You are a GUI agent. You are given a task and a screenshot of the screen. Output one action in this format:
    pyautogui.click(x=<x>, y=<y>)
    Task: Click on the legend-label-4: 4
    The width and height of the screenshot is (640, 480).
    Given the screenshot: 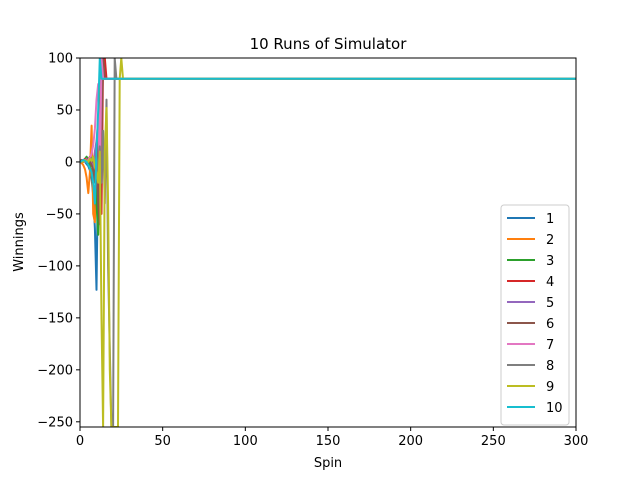 What is the action you would take?
    pyautogui.click(x=550, y=282)
    